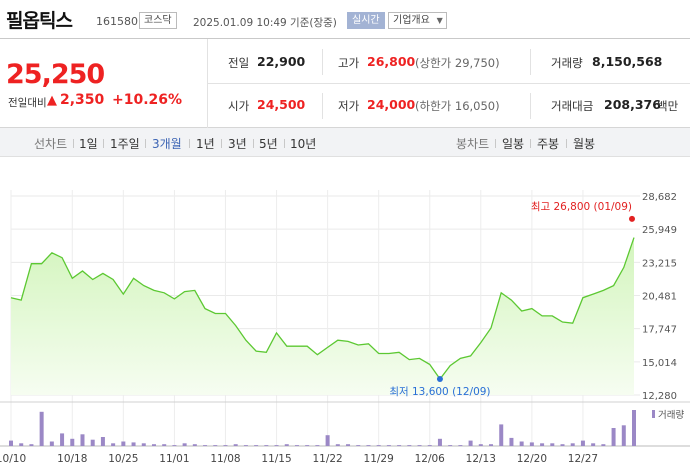 The height and width of the screenshot is (468, 690). What do you see at coordinates (174, 459) in the screenshot?
I see `x-tick-label: 11/01` at bounding box center [174, 459].